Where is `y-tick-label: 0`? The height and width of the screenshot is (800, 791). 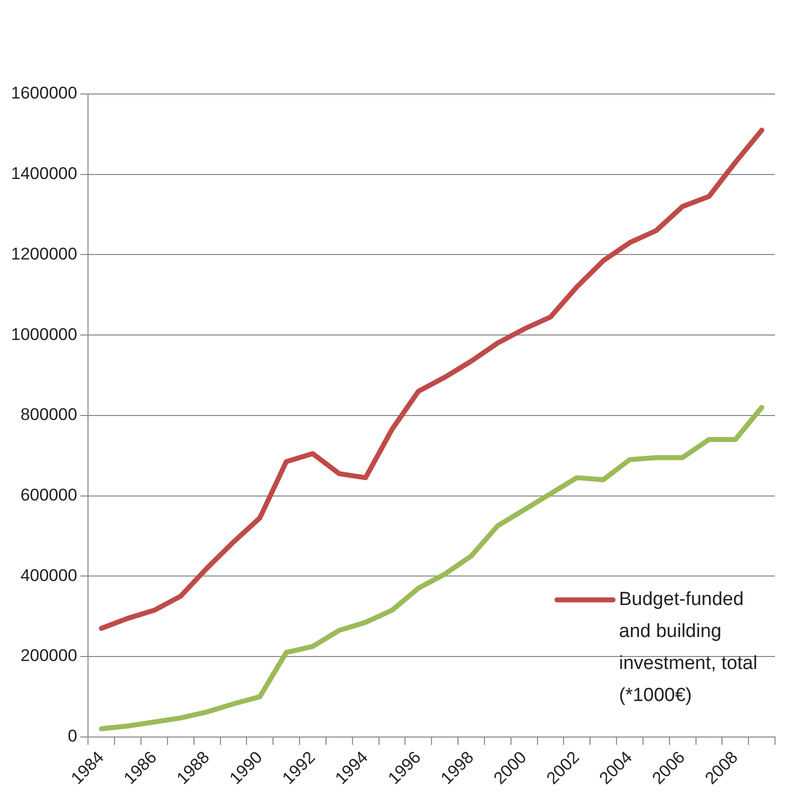
y-tick-label: 0 is located at coordinates (73, 736).